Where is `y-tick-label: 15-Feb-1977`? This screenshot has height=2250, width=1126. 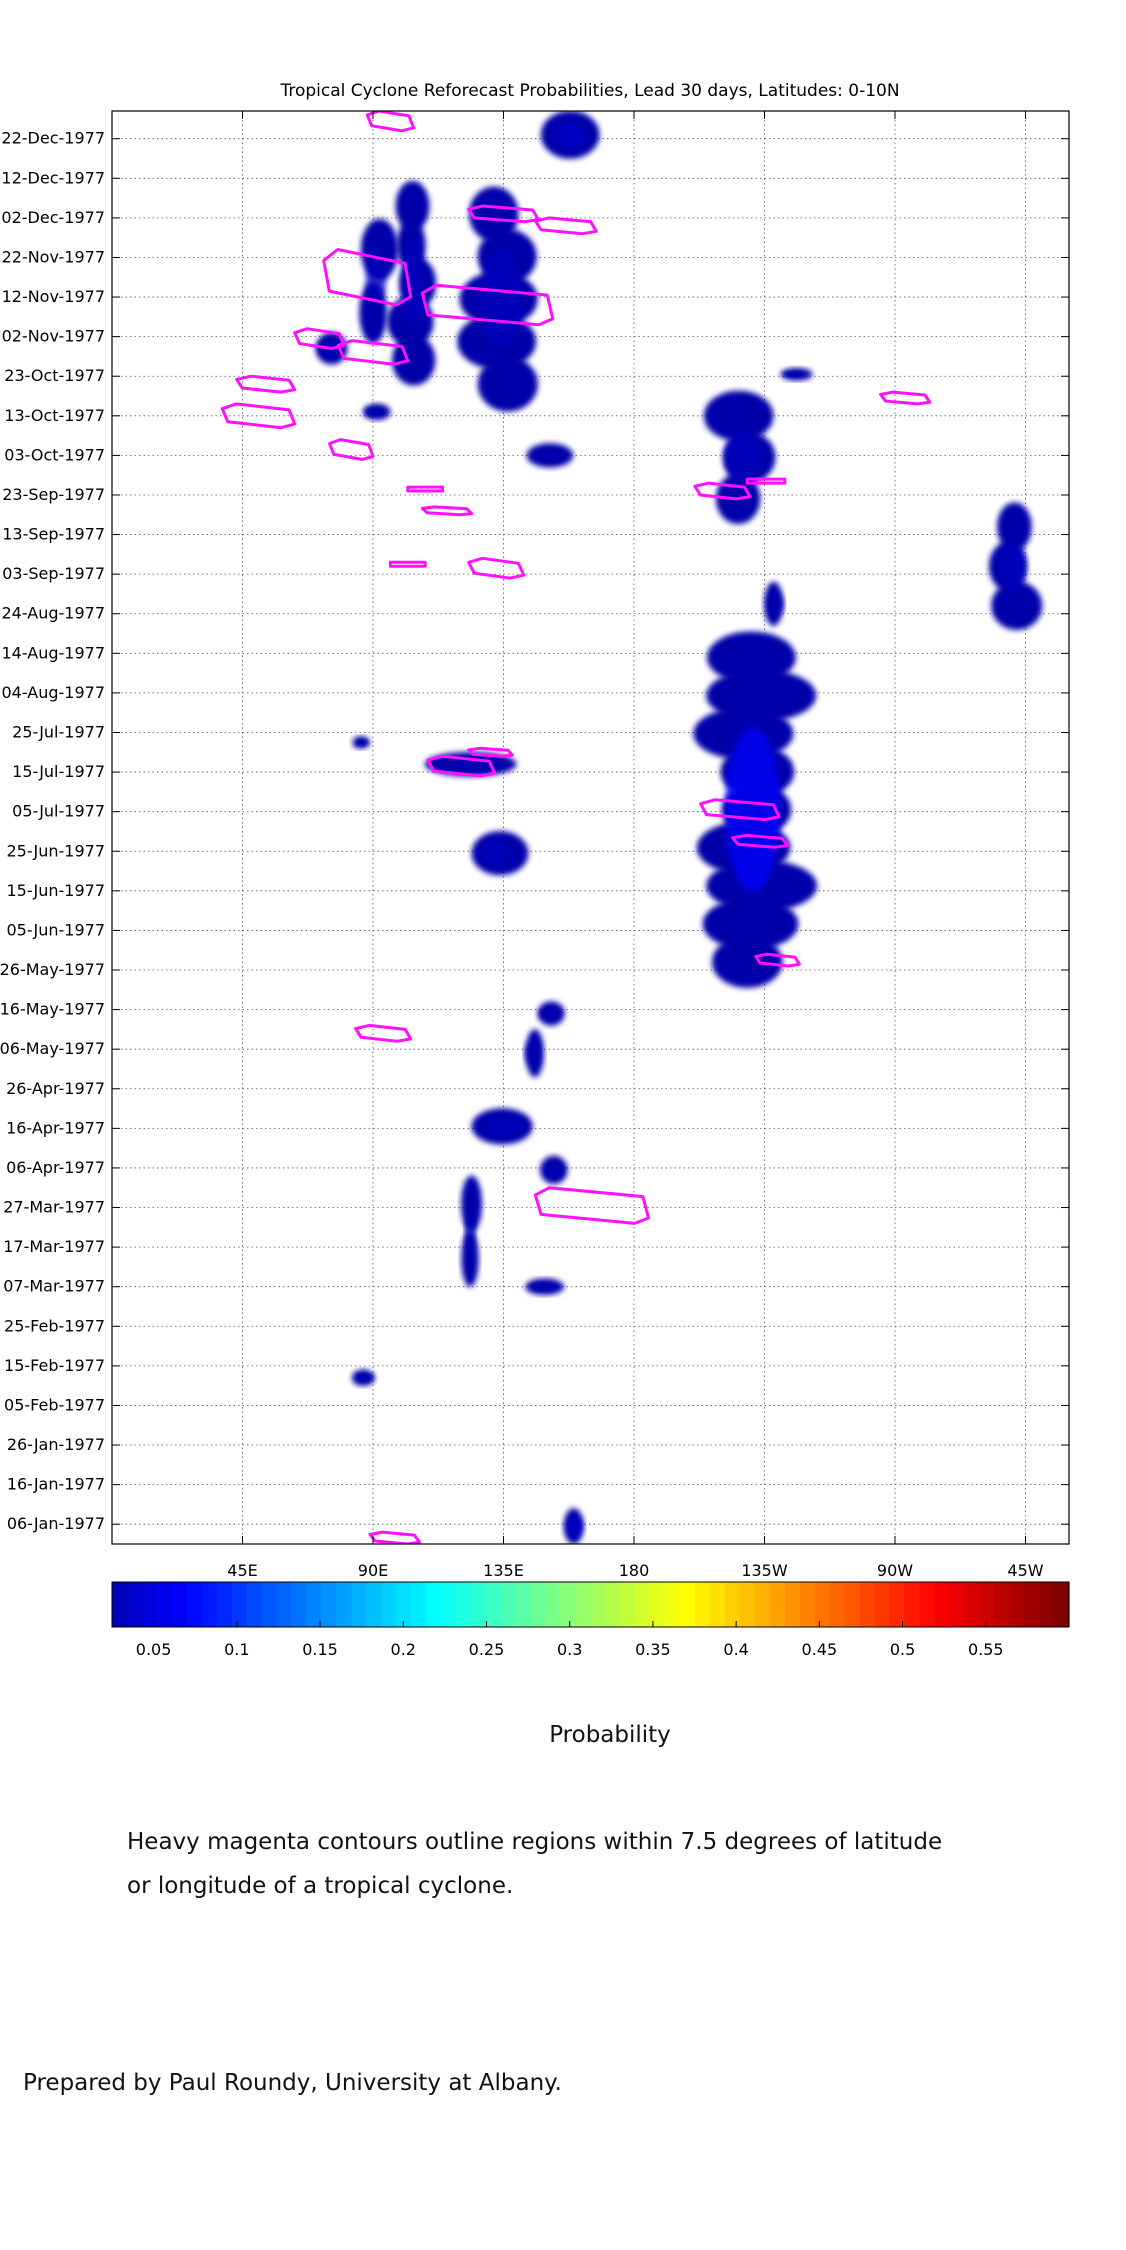 y-tick-label: 15-Feb-1977 is located at coordinates (54, 1365).